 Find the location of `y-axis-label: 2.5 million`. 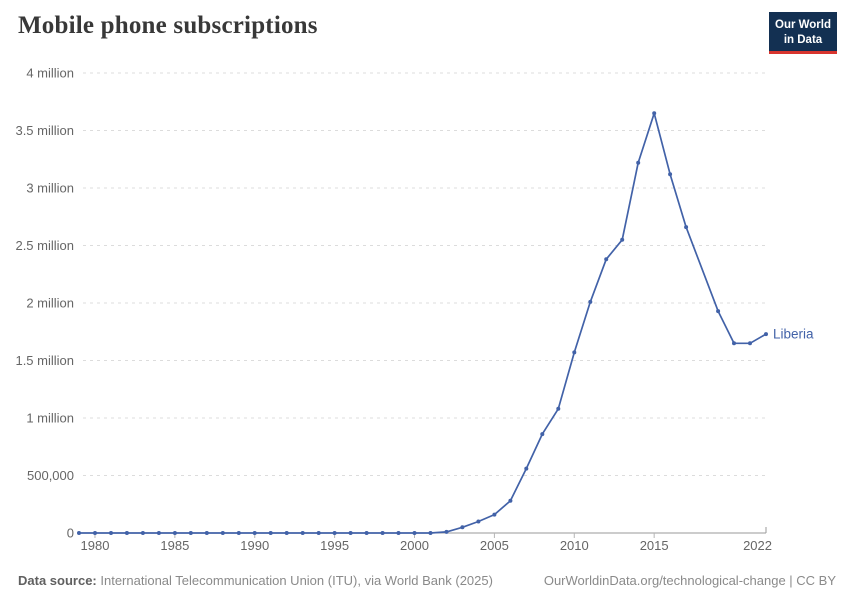

y-axis-label: 2.5 million is located at coordinates (44, 245).